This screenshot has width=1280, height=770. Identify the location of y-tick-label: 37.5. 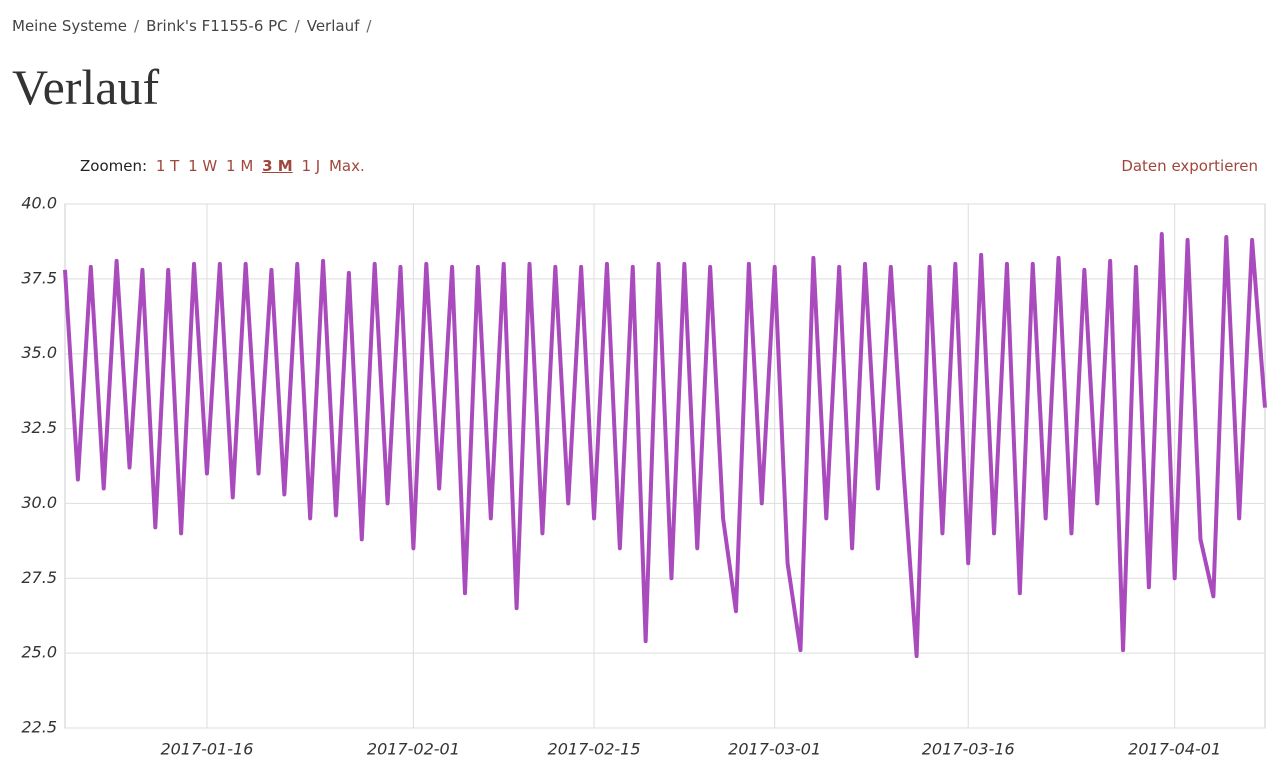
(39, 277).